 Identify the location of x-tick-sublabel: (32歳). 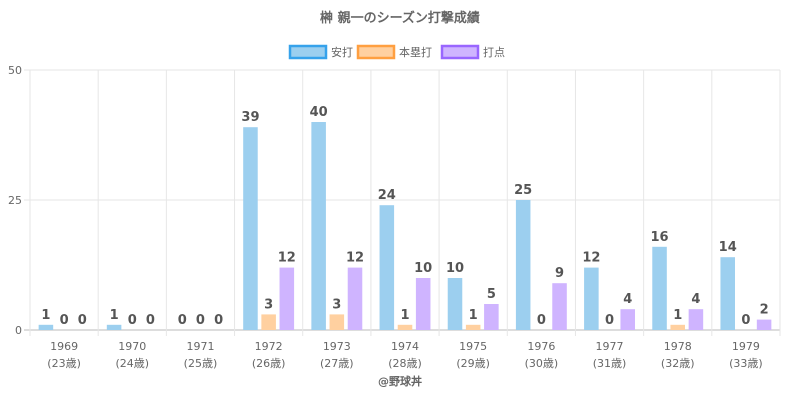
(678, 363).